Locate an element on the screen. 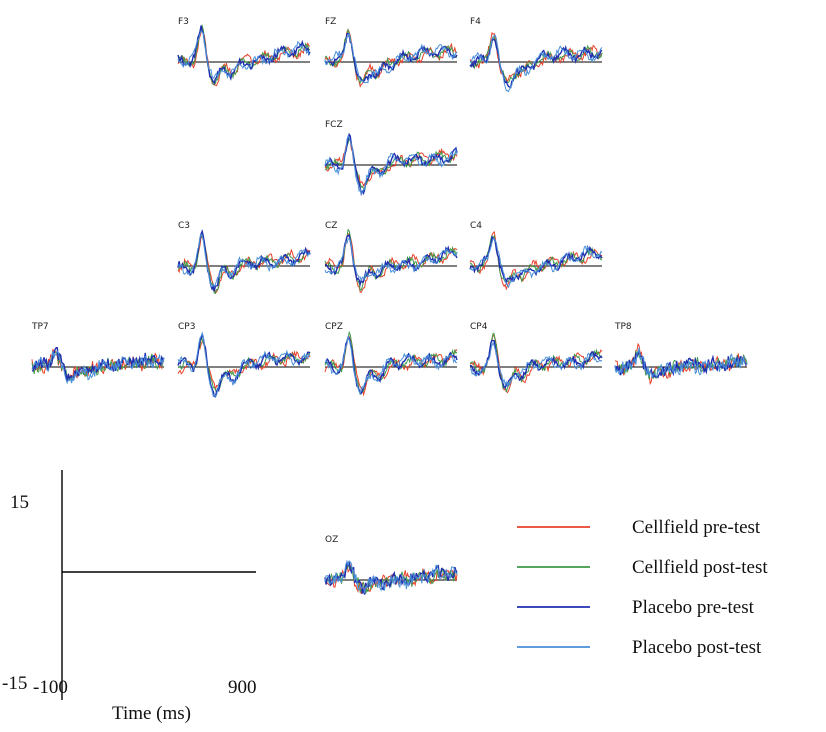  scale-y-bottom-label: -15 is located at coordinates (14, 683).